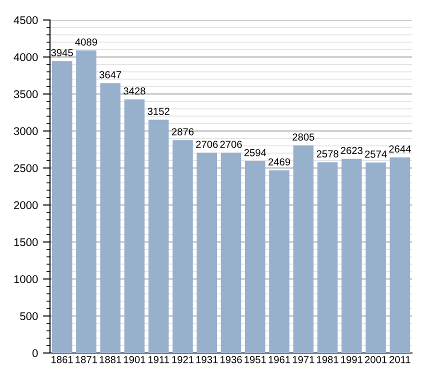 This screenshot has width=442, height=373. I want to click on data-label: 3945, so click(62, 52).